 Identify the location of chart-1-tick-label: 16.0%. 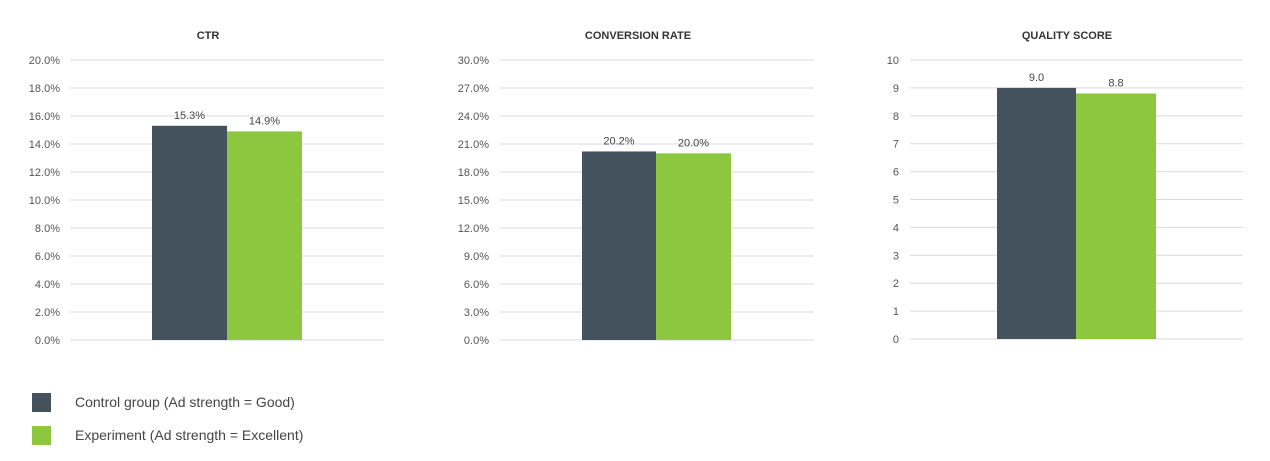
(44, 117).